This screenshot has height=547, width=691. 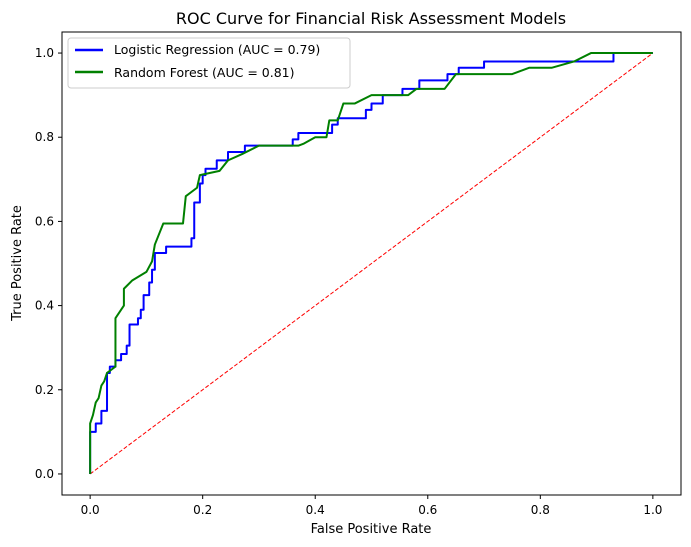 What do you see at coordinates (17, 263) in the screenshot?
I see `y-axis-label: True Positive Rate` at bounding box center [17, 263].